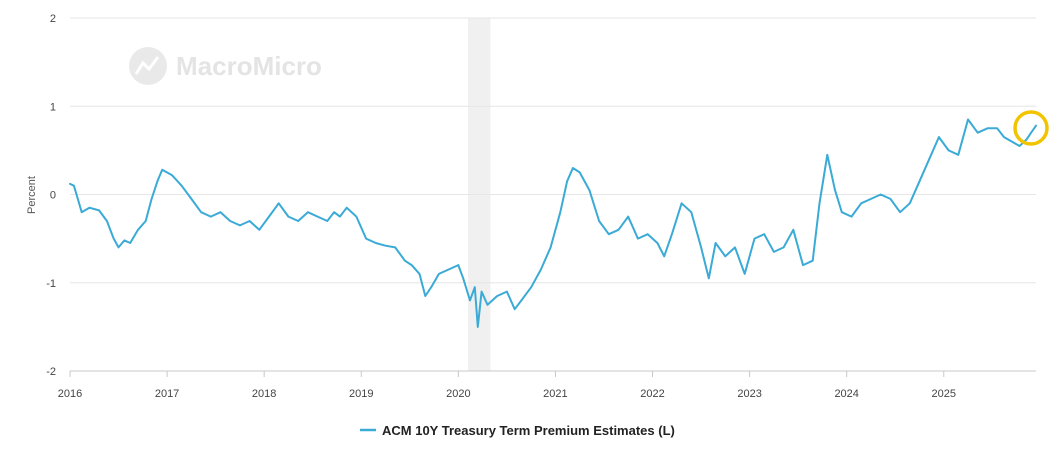 Image resolution: width=1054 pixels, height=457 pixels. I want to click on y-tick-label: 0, so click(53, 196).